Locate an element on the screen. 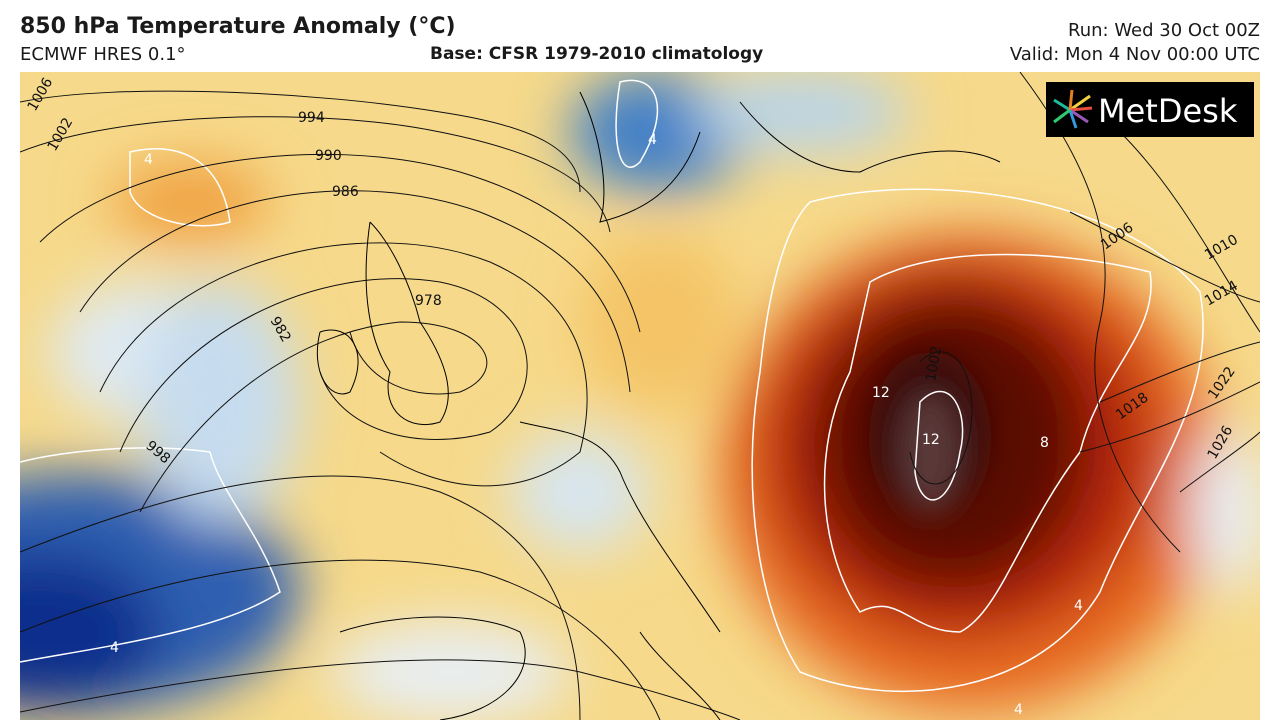 The image size is (1280, 720). isobar-label: 1002 is located at coordinates (934, 364).